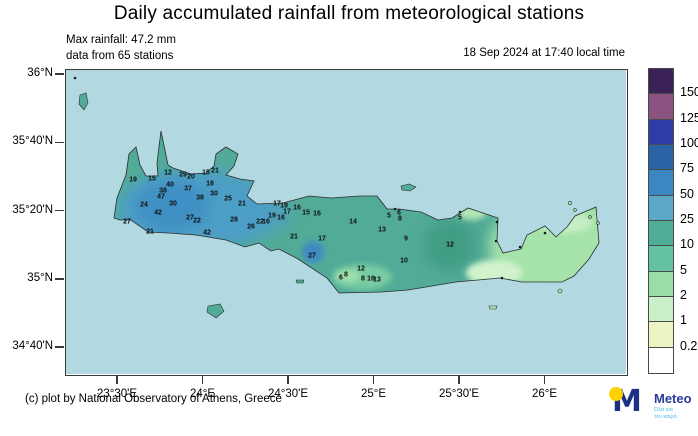 Image resolution: width=698 pixels, height=436 pixels. I want to click on station-value: 47, so click(161, 197).